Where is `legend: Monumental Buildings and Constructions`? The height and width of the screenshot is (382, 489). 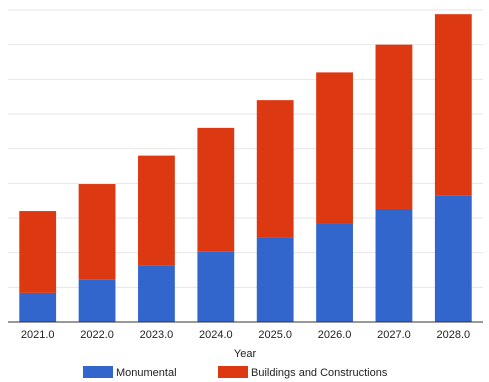 legend: Monumental Buildings and Constructions is located at coordinates (235, 372).